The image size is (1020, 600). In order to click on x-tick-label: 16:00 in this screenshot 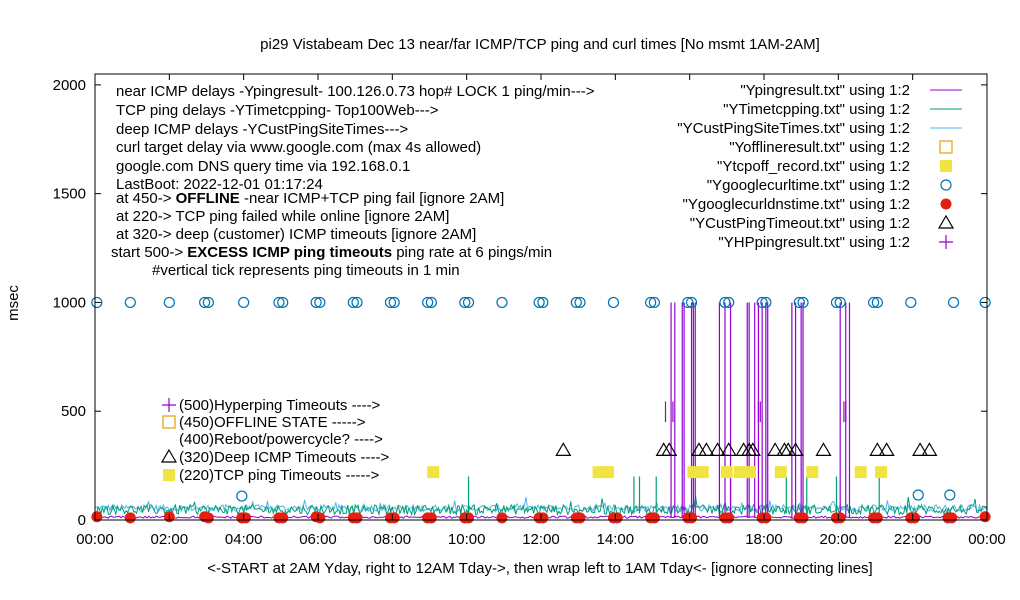, I will do `click(690, 539)`.